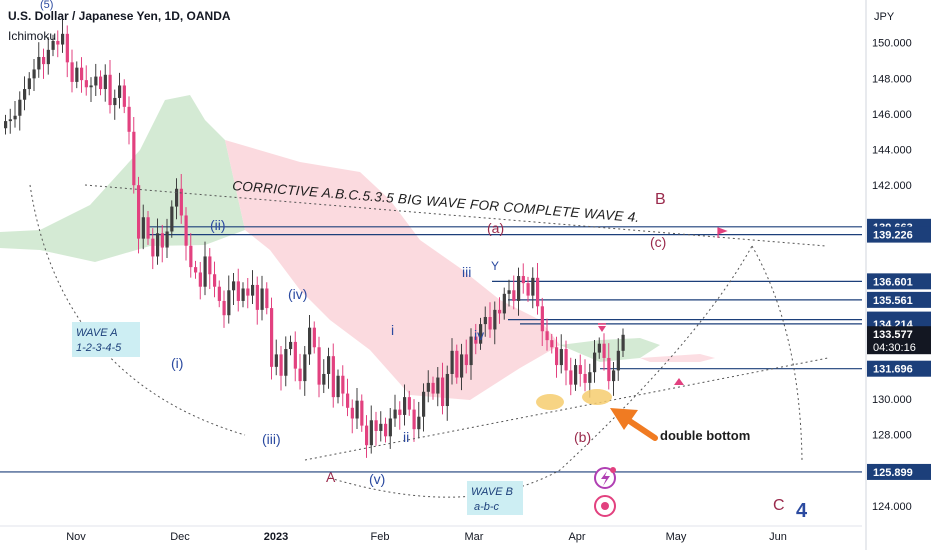 This screenshot has height=550, width=932. I want to click on ichimoku-cloud-bullish, so click(122, 178).